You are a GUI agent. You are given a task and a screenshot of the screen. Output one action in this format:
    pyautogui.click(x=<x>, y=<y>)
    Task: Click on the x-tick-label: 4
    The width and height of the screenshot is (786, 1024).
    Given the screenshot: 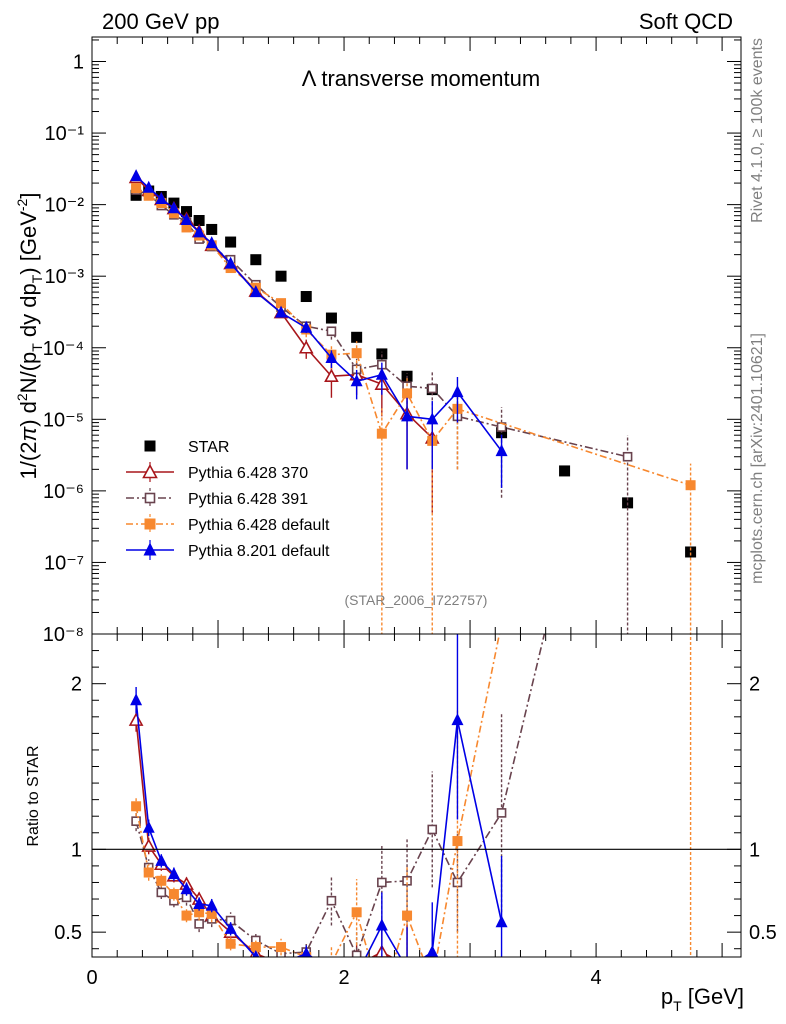 What is the action you would take?
    pyautogui.click(x=596, y=978)
    